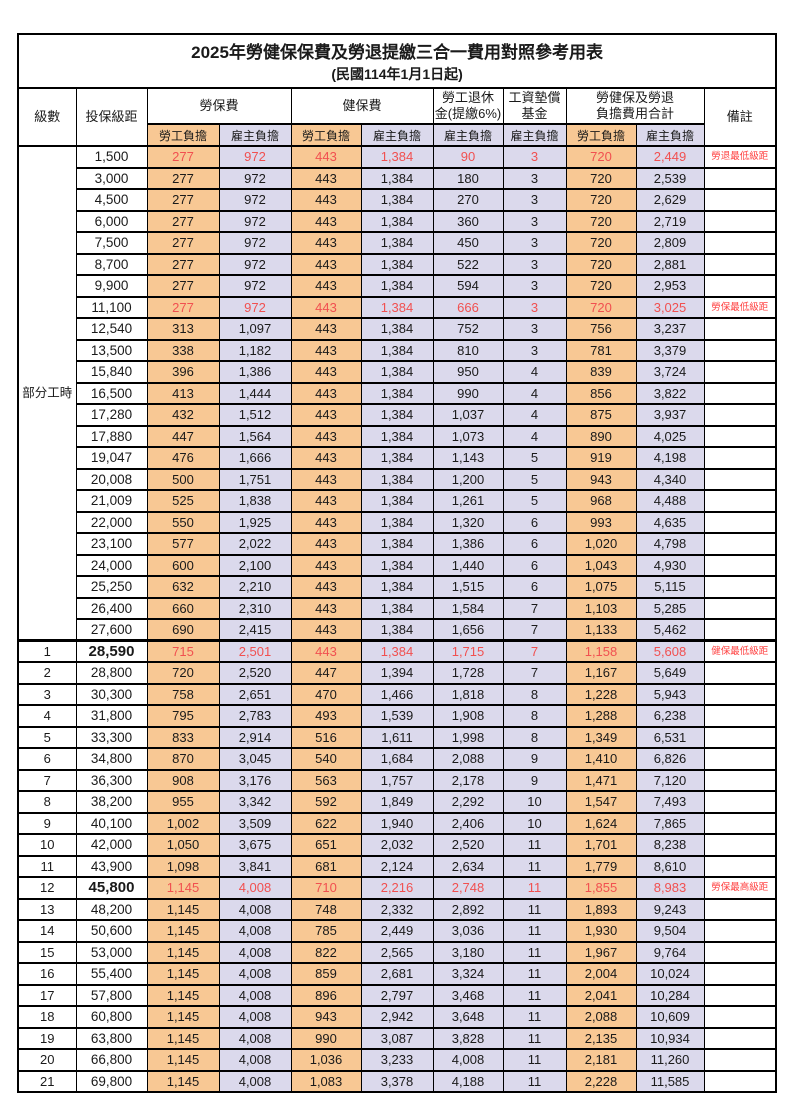 Image resolution: width=791 pixels, height=1120 pixels. Describe the element at coordinates (47, 952) in the screenshot. I see `level-cell: 15` at that location.